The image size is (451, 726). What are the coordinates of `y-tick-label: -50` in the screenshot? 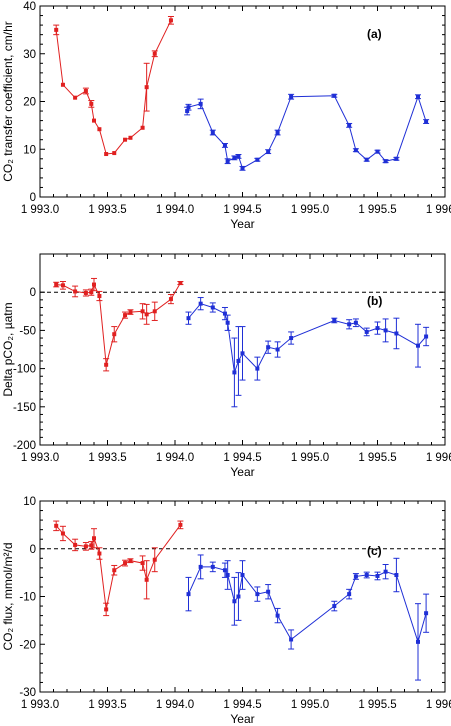 It's located at (27, 331).